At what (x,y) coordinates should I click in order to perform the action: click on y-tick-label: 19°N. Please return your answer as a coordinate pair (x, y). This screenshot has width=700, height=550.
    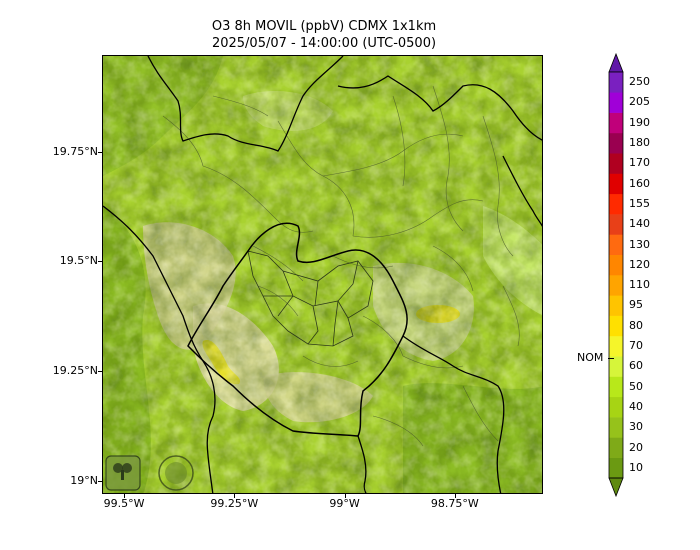
    Looking at the image, I should click on (84, 480).